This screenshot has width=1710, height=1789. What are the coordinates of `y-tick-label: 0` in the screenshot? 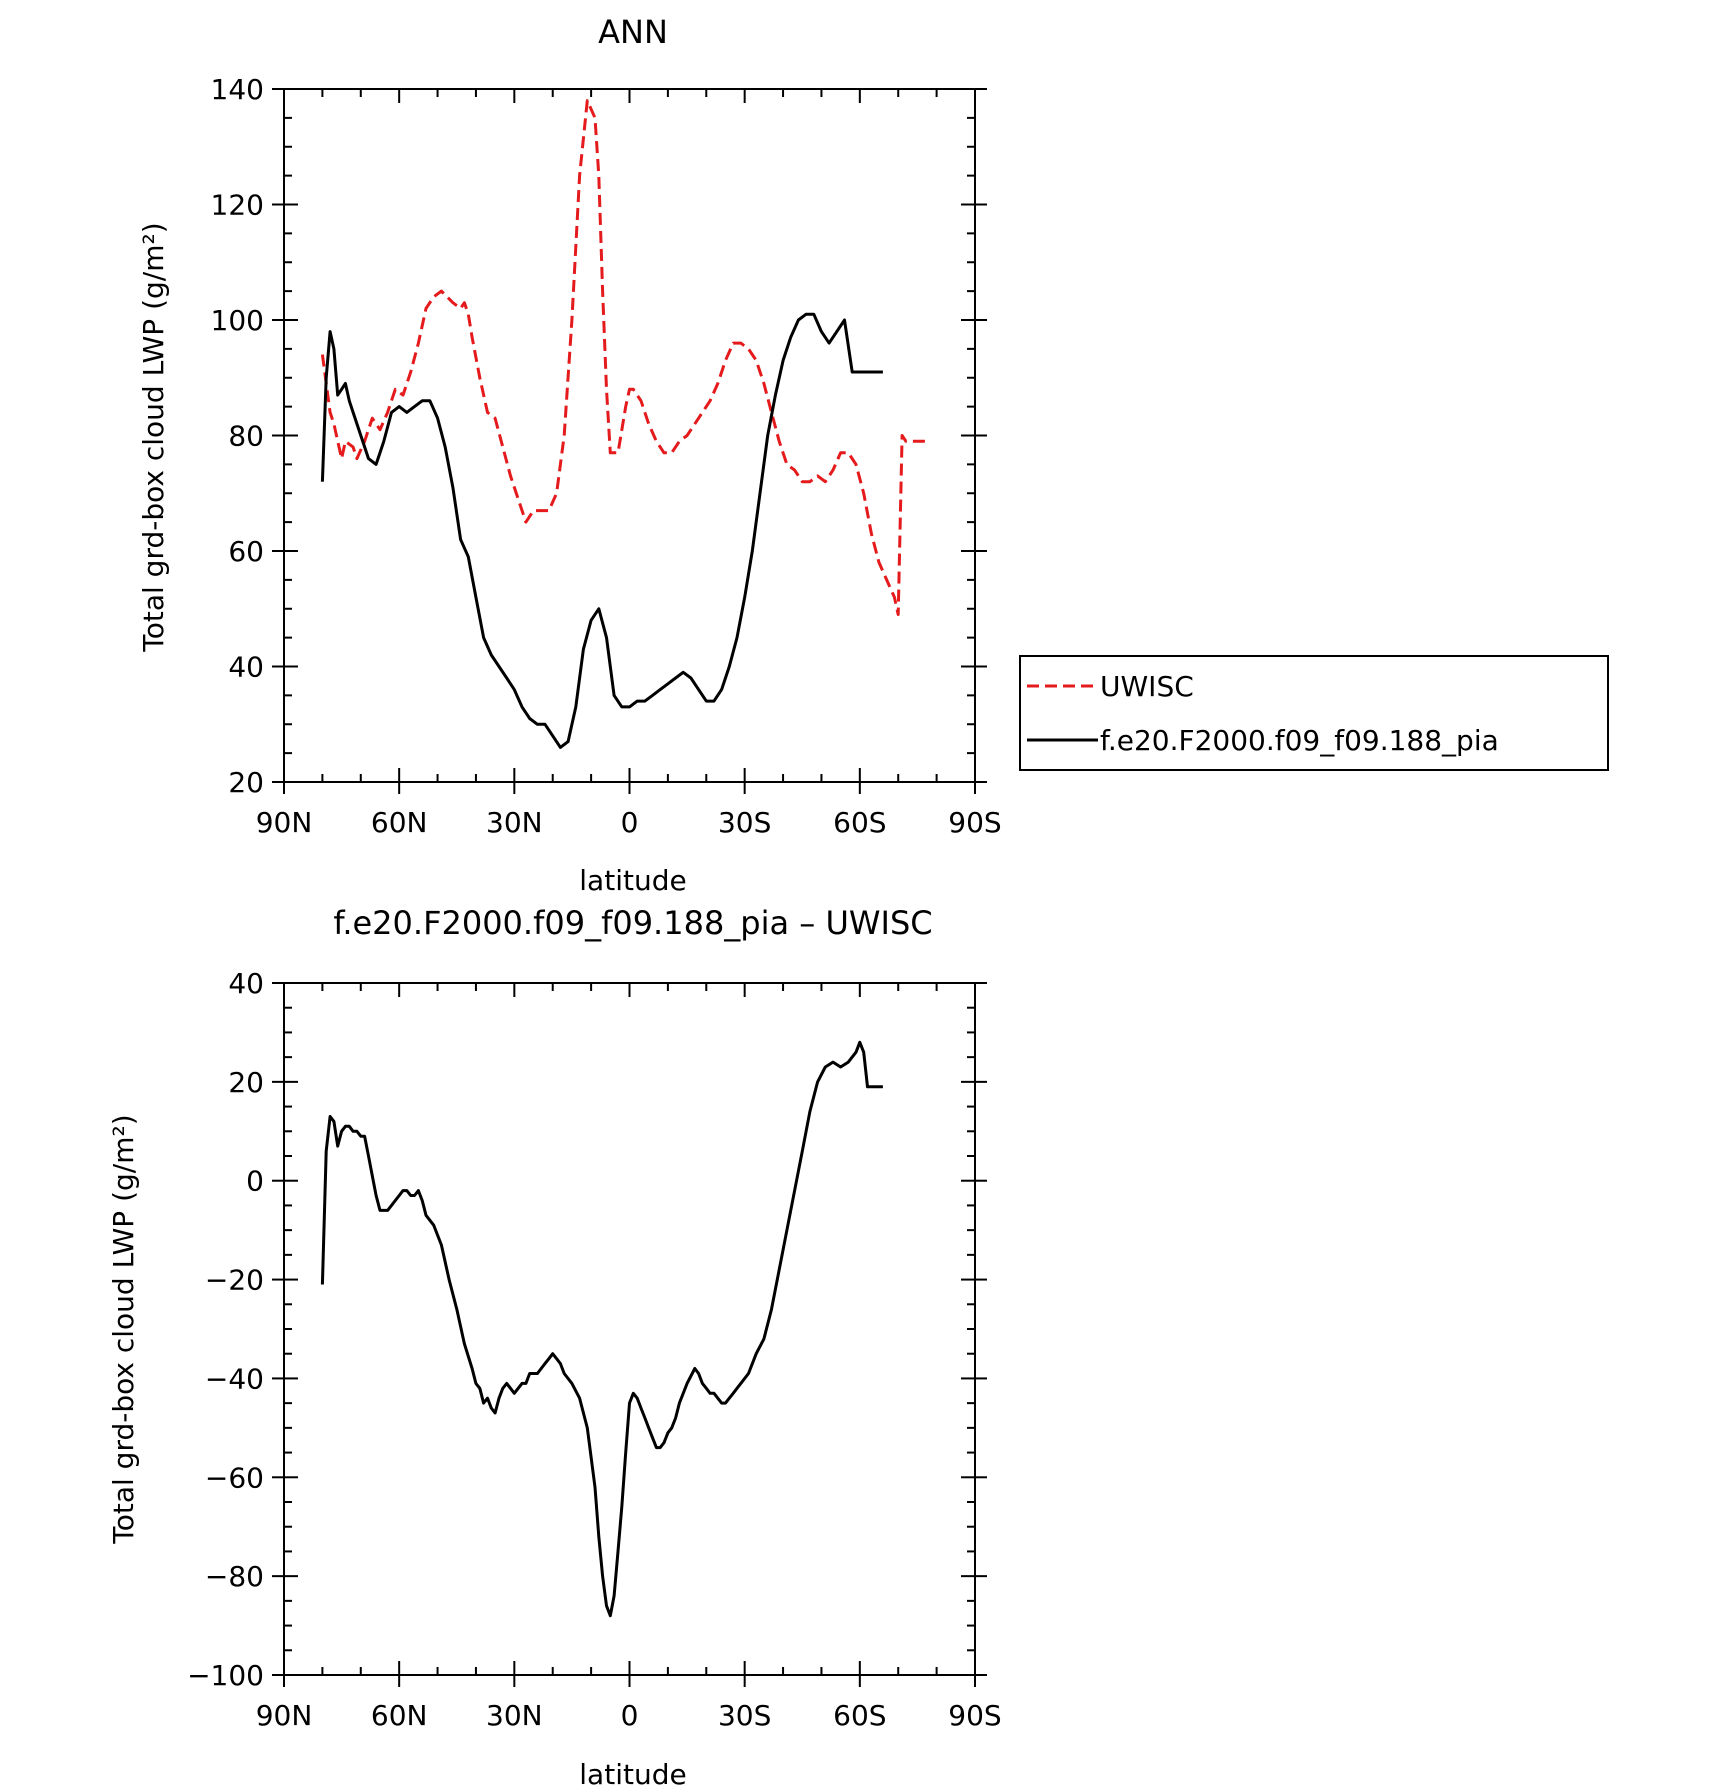 It's located at (255, 1181).